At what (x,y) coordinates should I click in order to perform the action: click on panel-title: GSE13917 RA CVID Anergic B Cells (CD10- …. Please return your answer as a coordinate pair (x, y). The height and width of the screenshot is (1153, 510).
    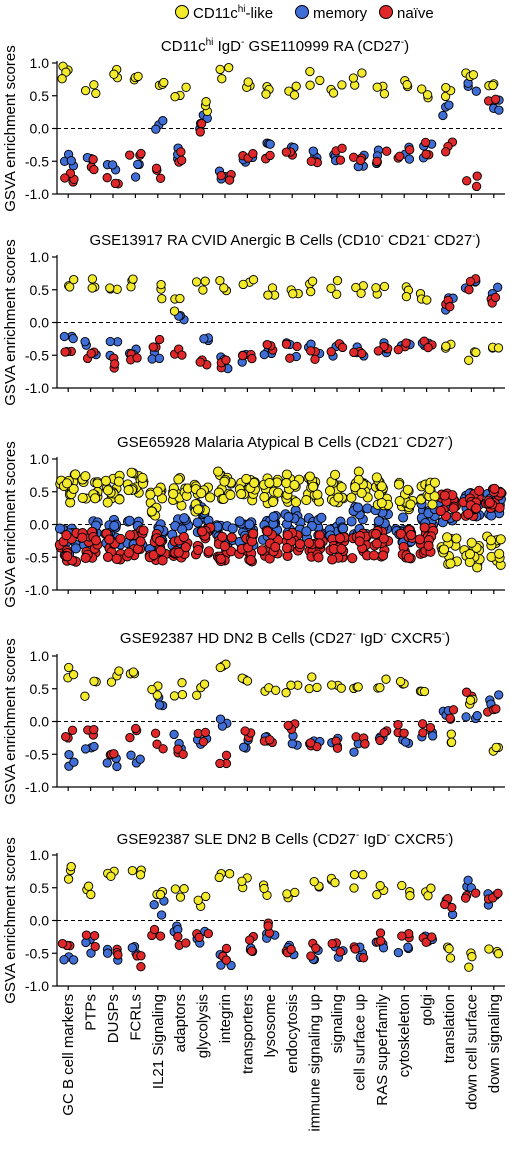
    Looking at the image, I should click on (284, 240).